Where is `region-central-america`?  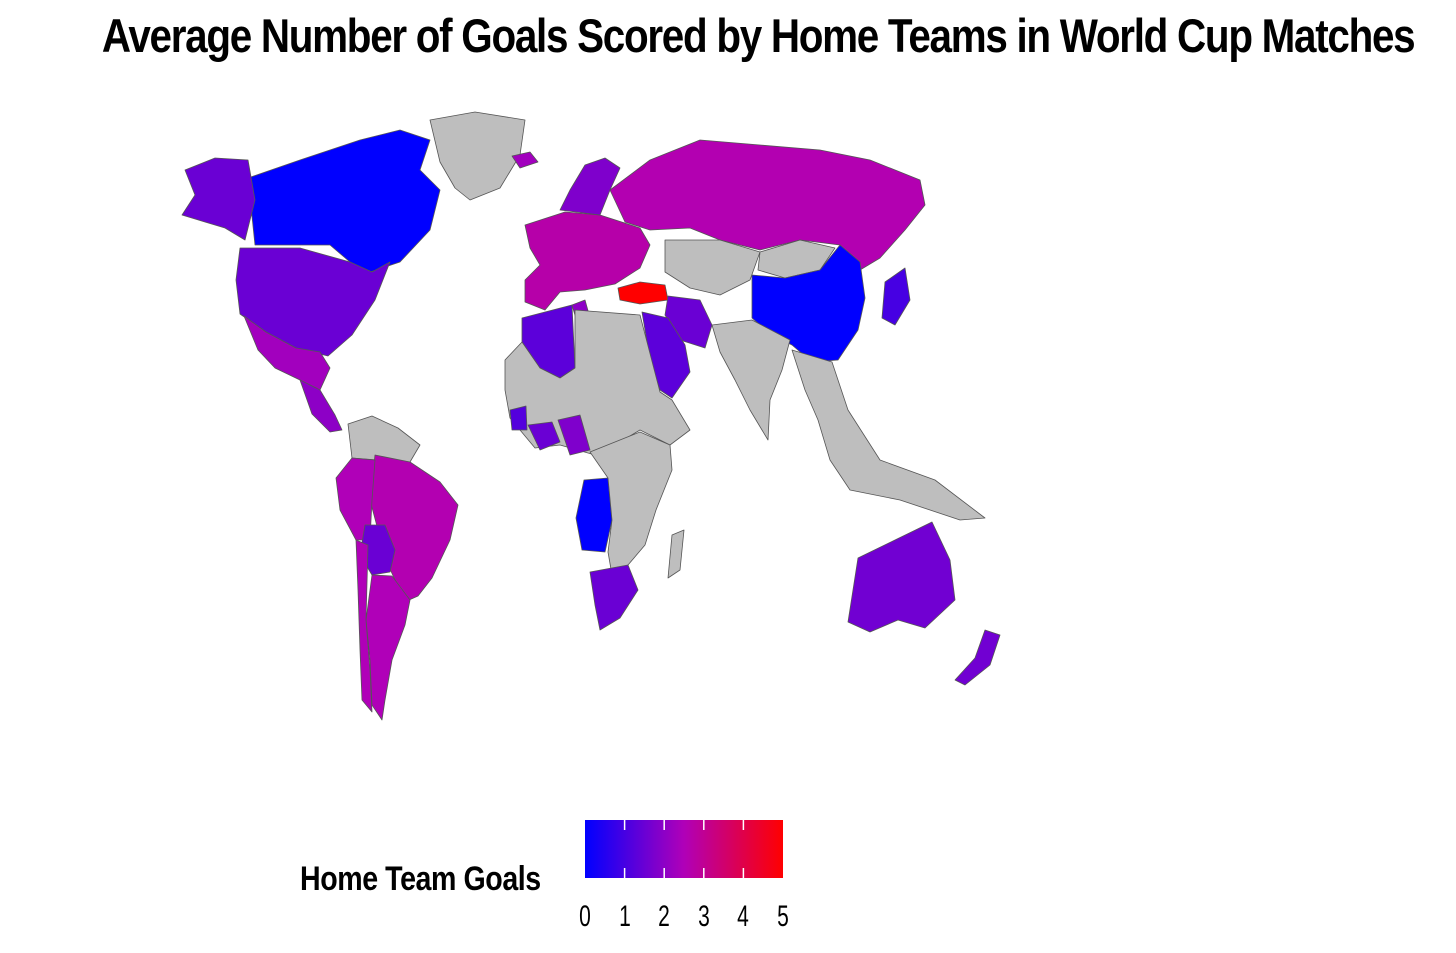
region-central-america is located at coordinates (321, 406).